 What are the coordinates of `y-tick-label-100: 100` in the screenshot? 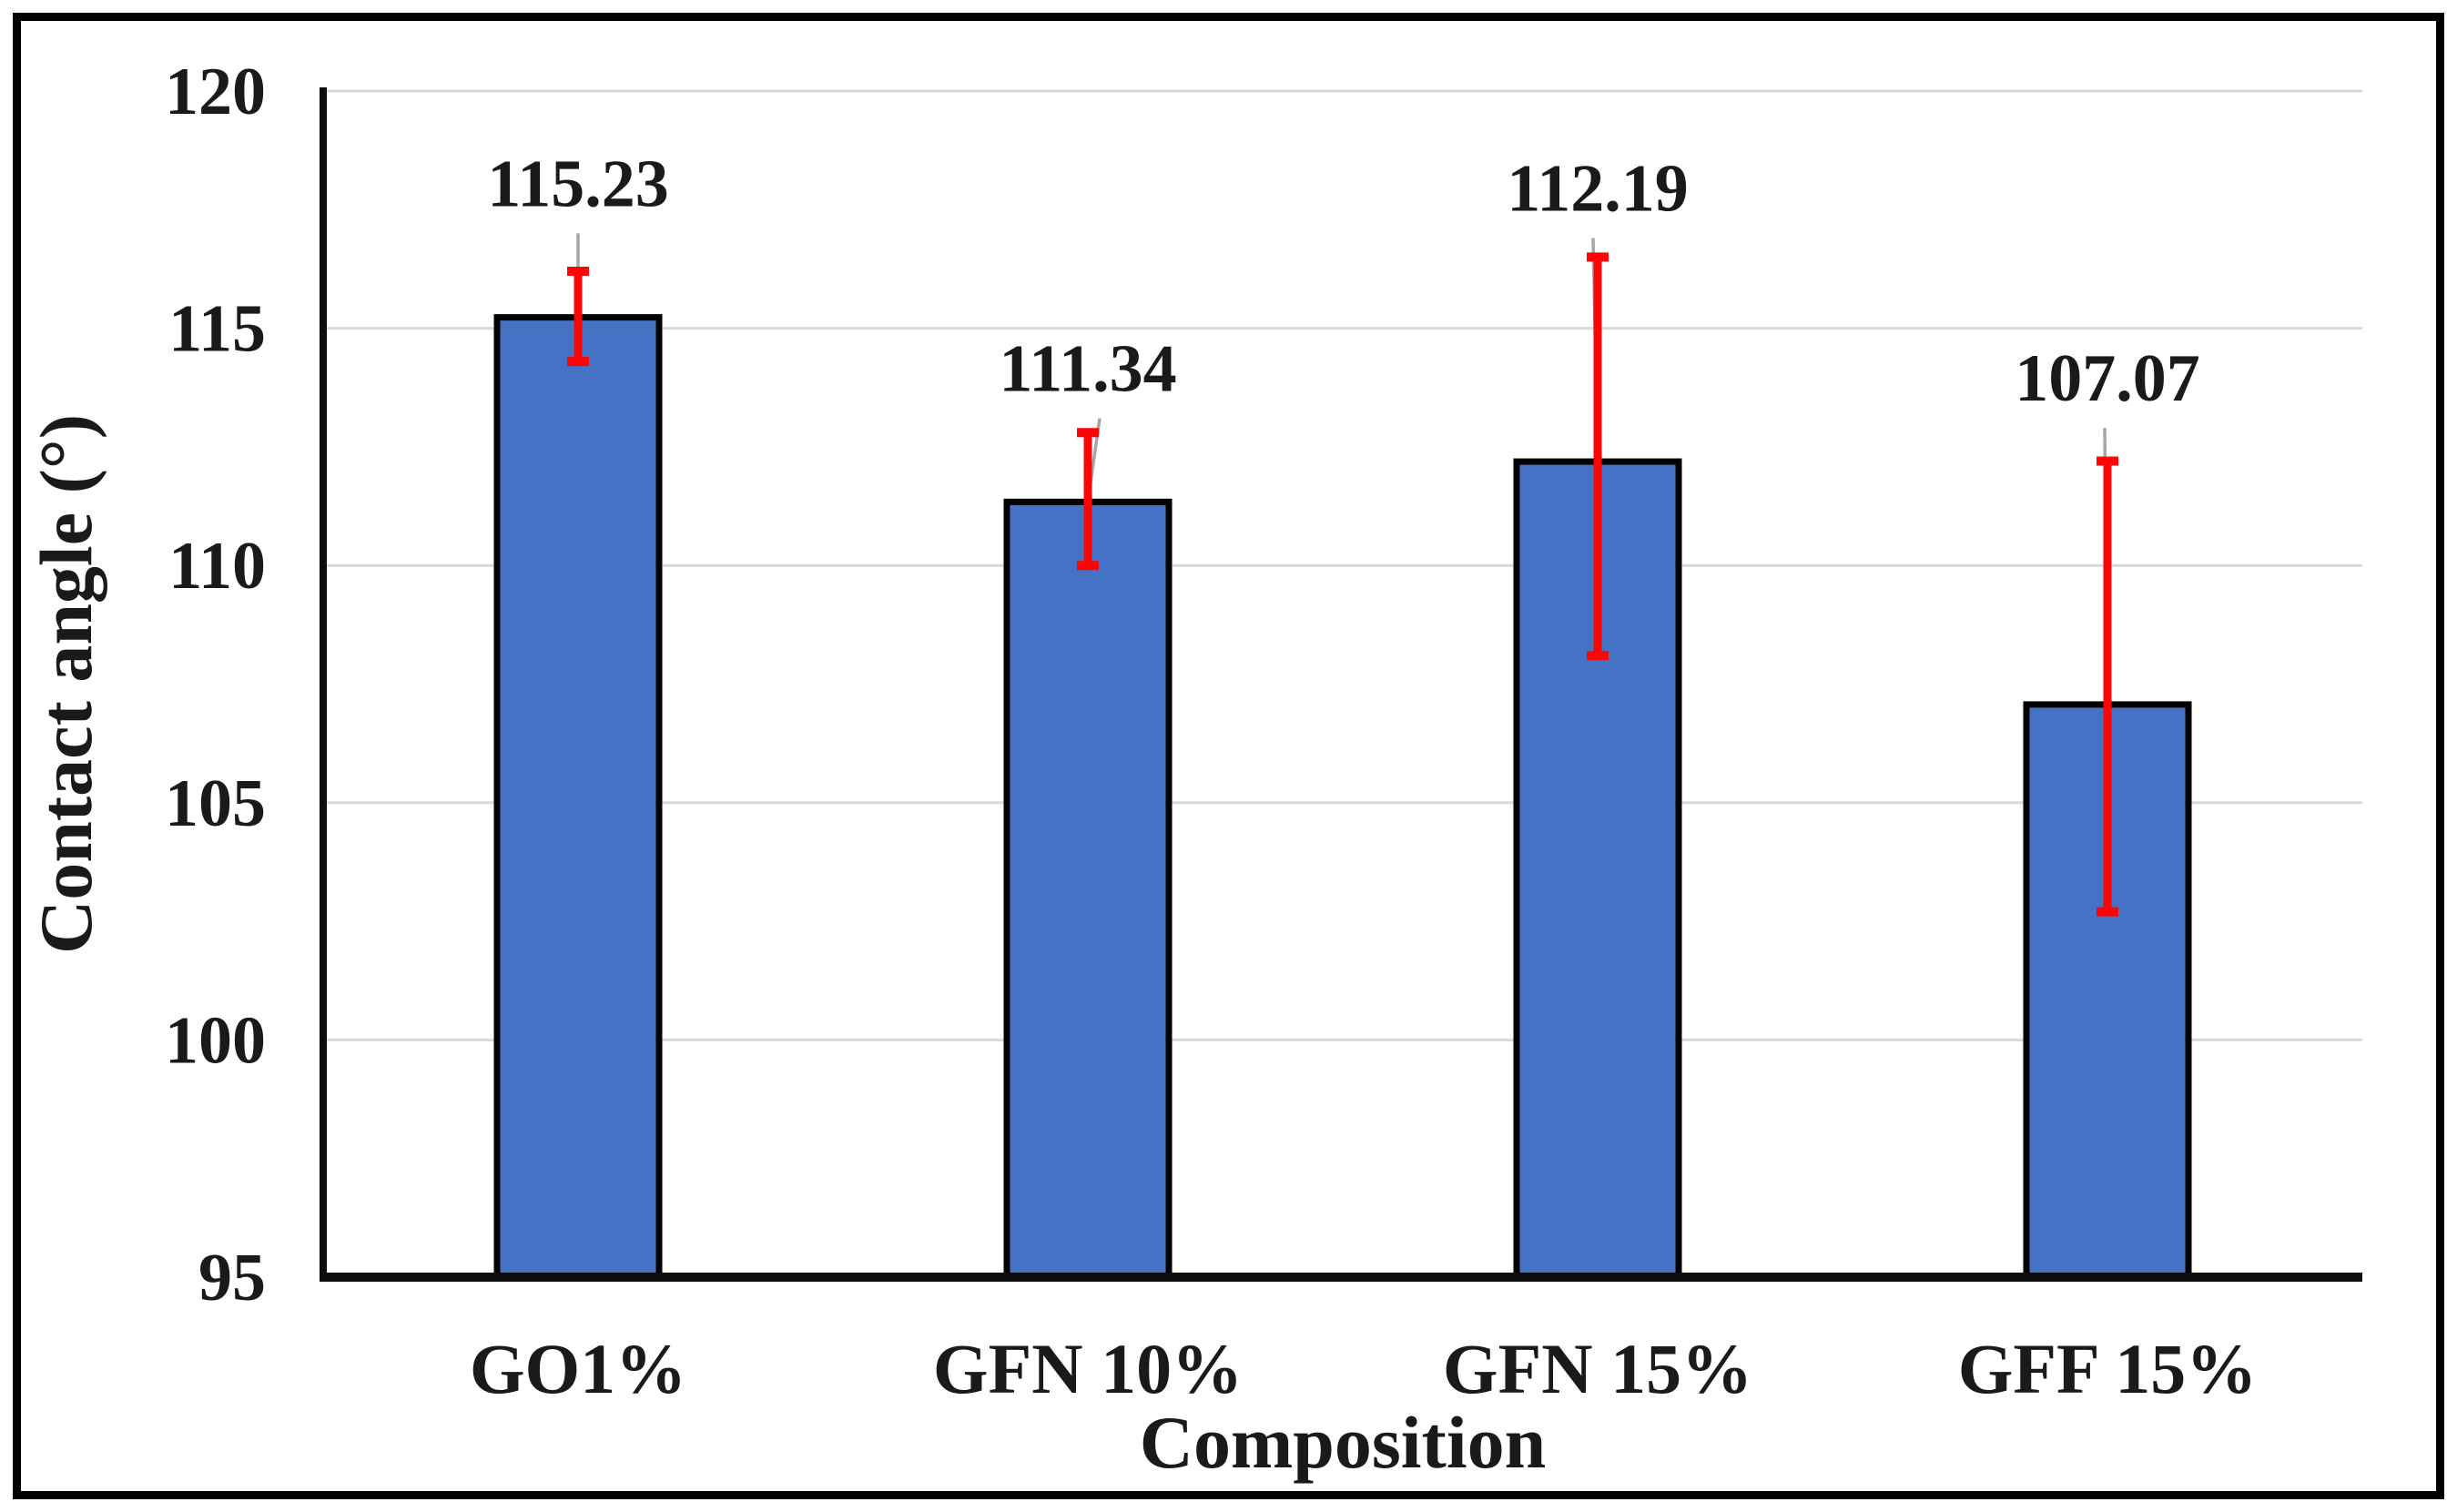 It's located at (216, 1040).